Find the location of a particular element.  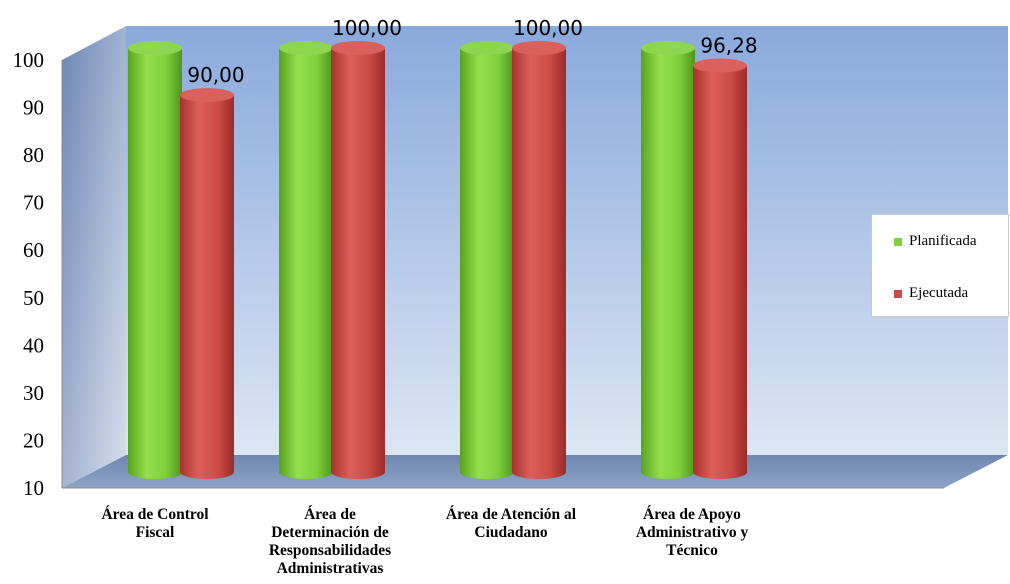

x-tick-label: Área de Atención al Ciudadano is located at coordinates (511, 524).